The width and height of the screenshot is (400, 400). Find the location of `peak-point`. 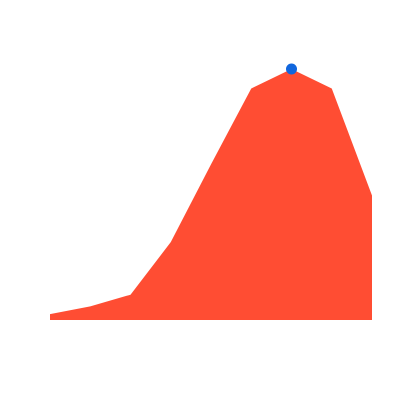

peak-point is located at coordinates (291, 69).